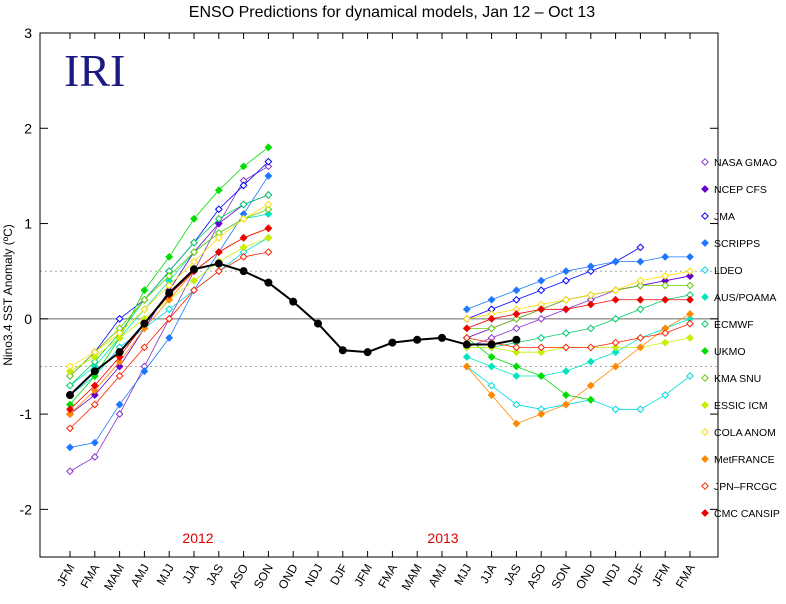 Image resolution: width=786 pixels, height=604 pixels. What do you see at coordinates (744, 460) in the screenshot?
I see `legend-label: MetFRANCE` at bounding box center [744, 460].